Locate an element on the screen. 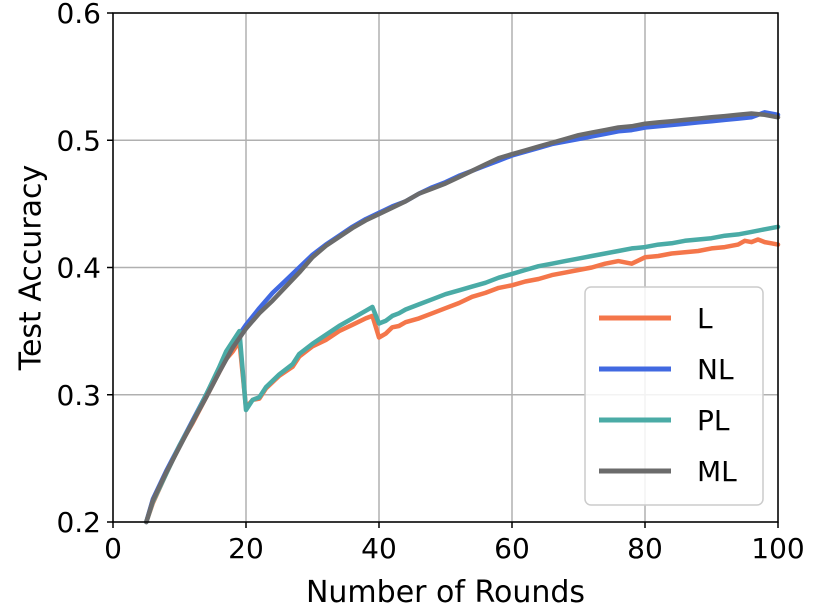  legend-label-ml: ML is located at coordinates (717, 471).